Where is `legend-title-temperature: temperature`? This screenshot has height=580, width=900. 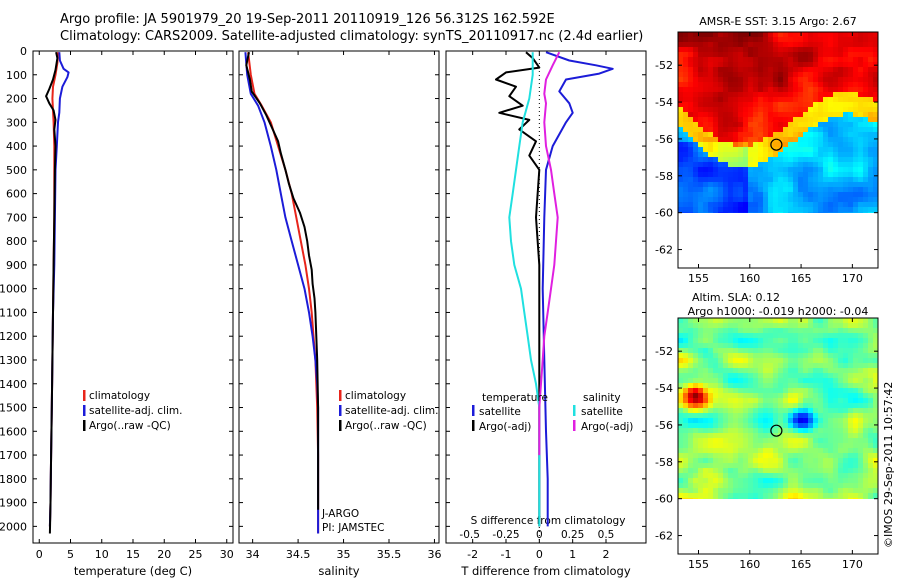
legend-title-temperature: temperature is located at coordinates (515, 398).